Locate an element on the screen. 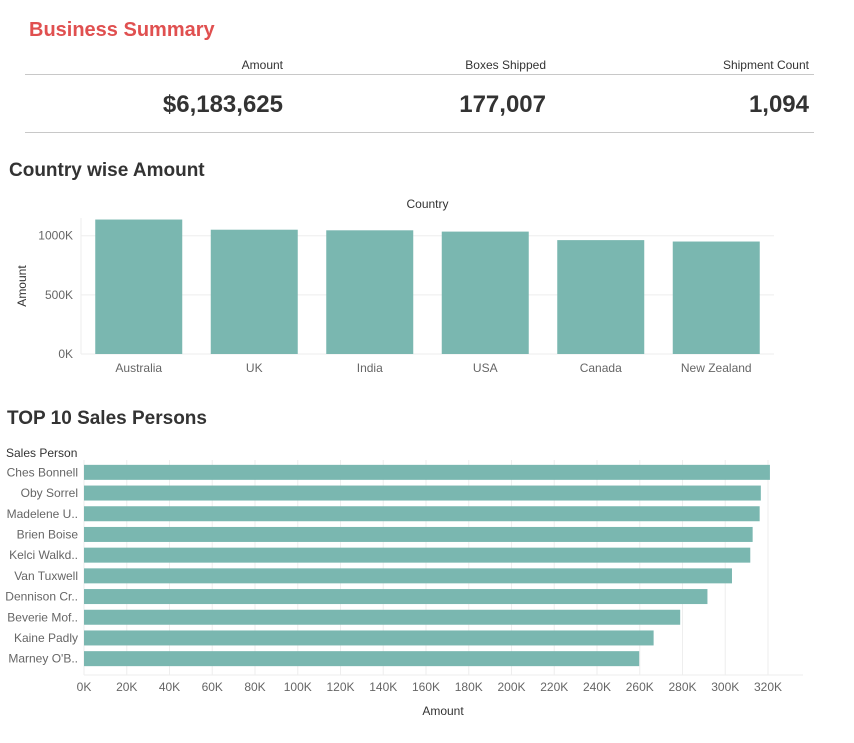 The width and height of the screenshot is (854, 743). sales-x-tick-label: 220K is located at coordinates (554, 687).